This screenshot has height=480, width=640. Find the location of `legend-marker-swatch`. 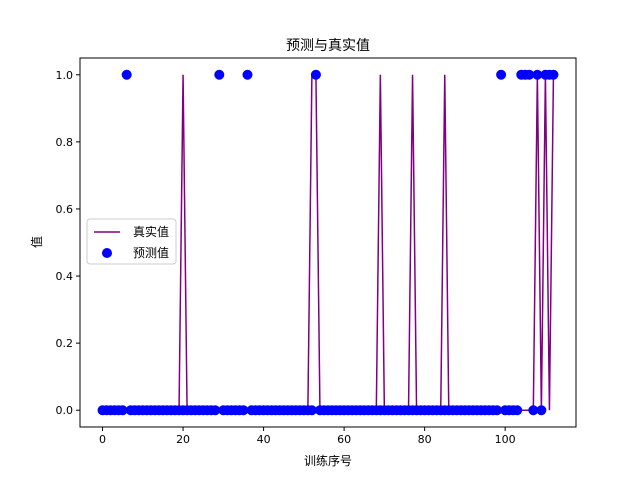

legend-marker-swatch is located at coordinates (107, 253).